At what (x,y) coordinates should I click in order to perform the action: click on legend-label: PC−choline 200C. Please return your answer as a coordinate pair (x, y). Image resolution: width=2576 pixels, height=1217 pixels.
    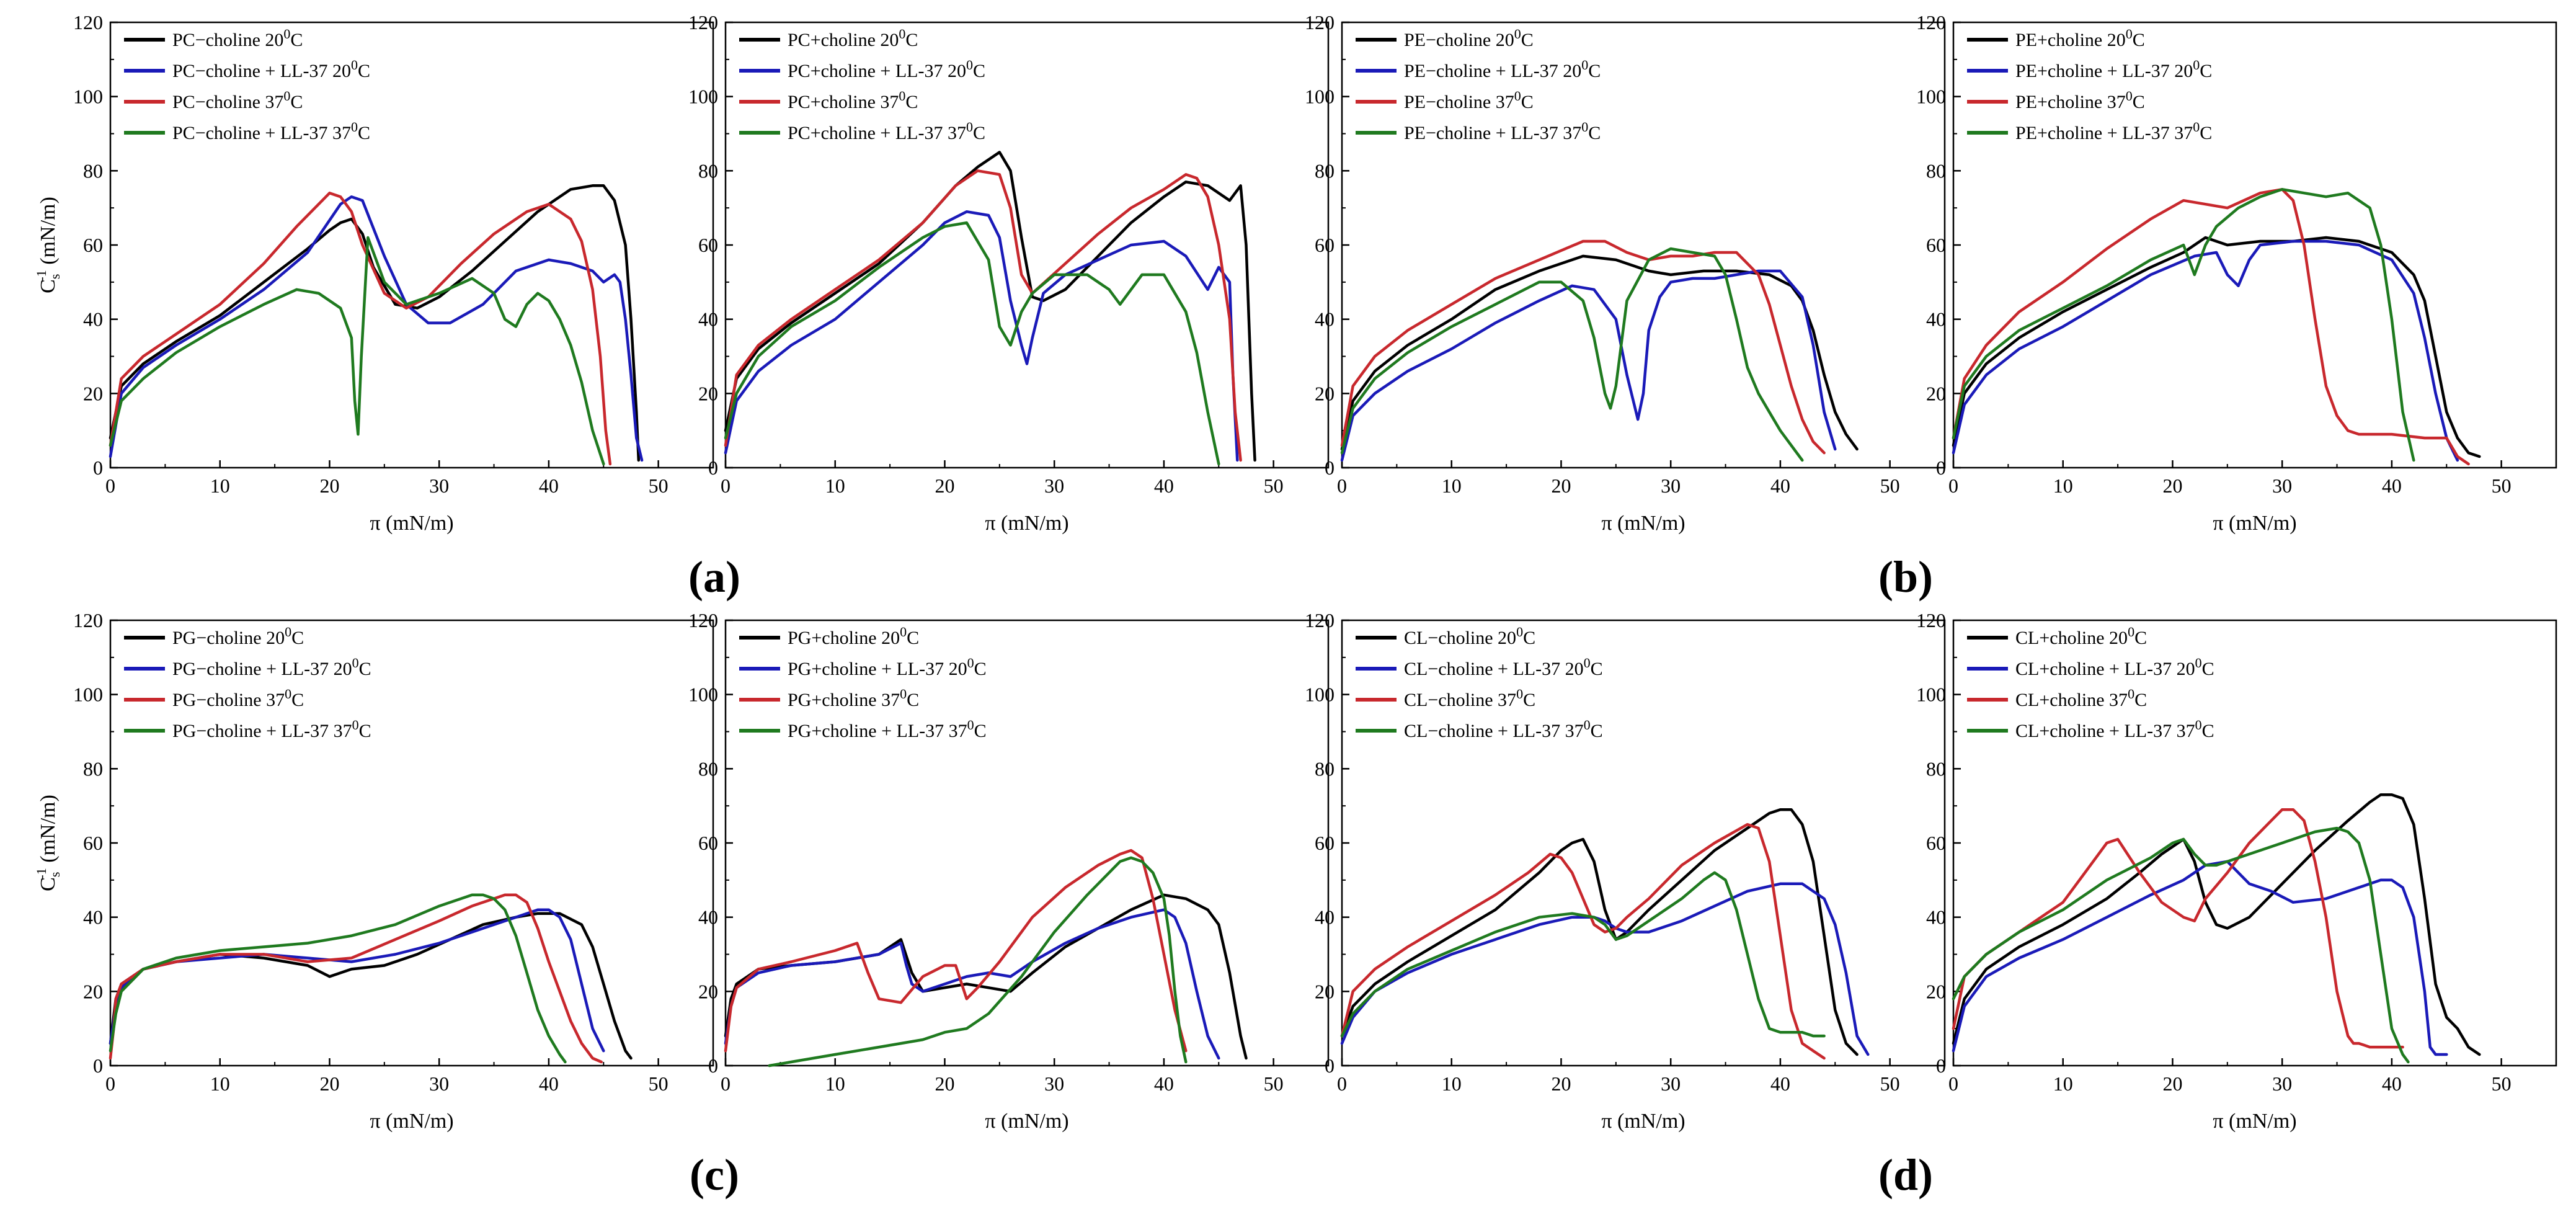
    Looking at the image, I should click on (237, 38).